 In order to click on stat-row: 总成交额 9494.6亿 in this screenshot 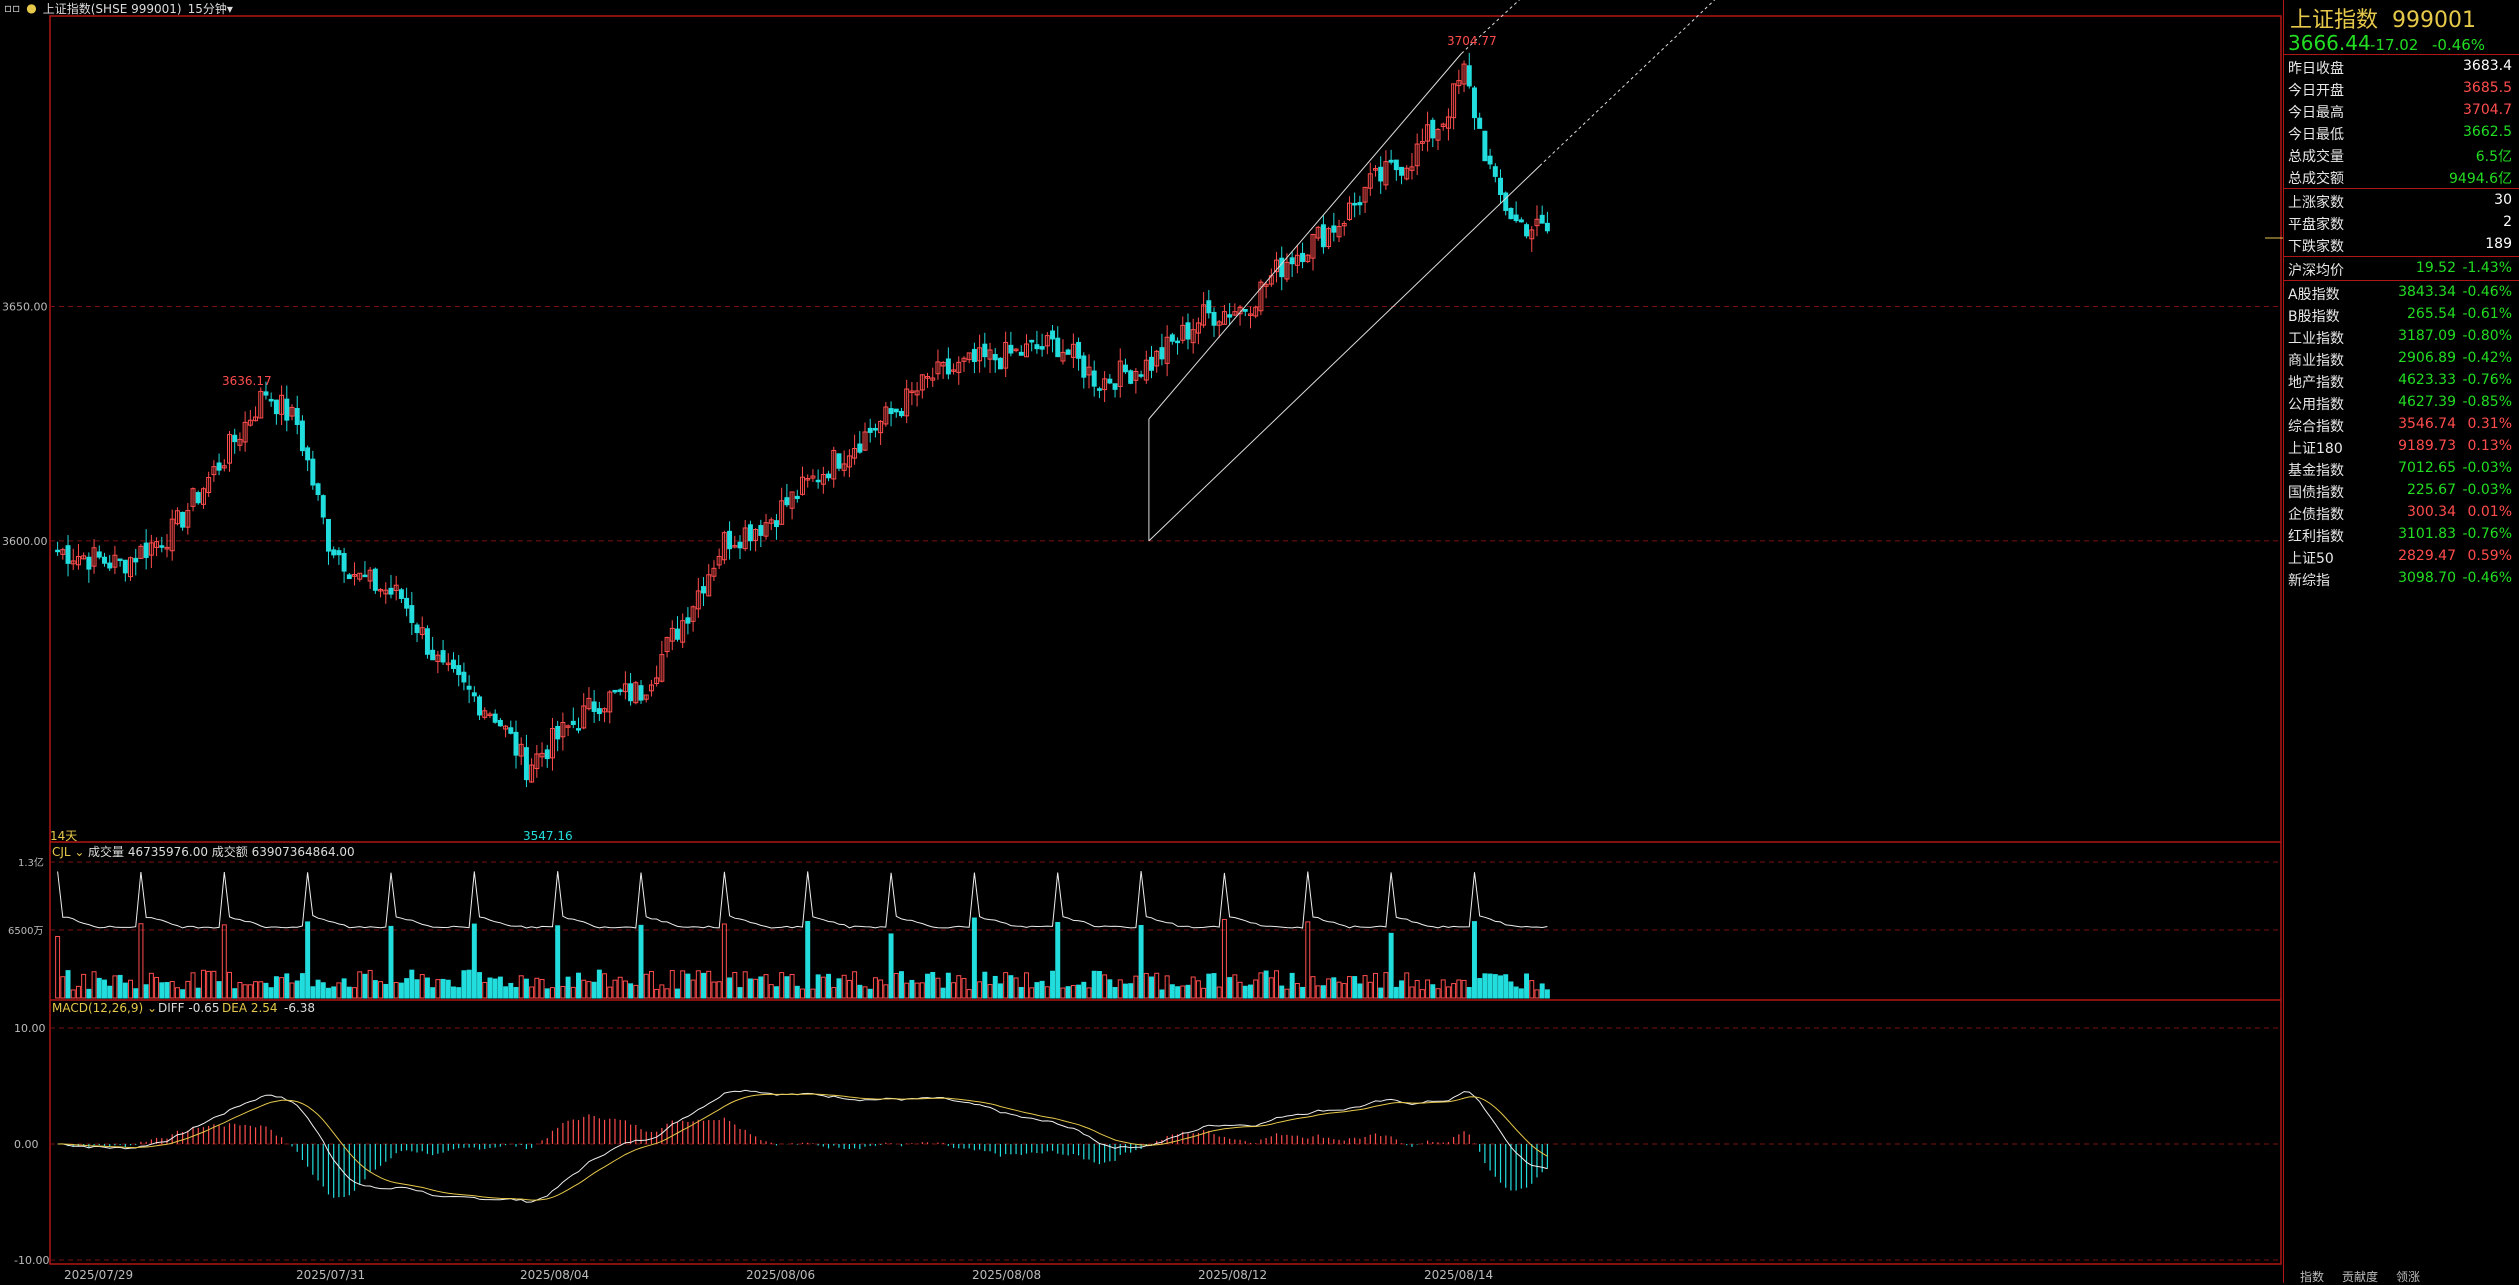, I will do `click(2403, 178)`.